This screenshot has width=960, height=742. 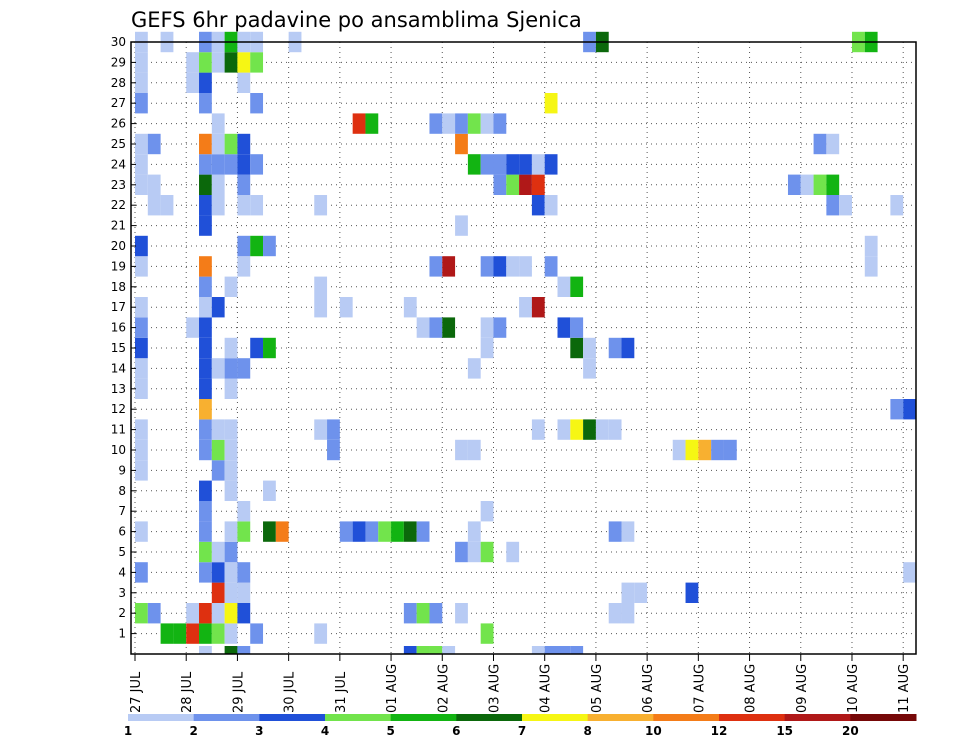 I want to click on colorbar-label: 5, so click(x=390, y=731).